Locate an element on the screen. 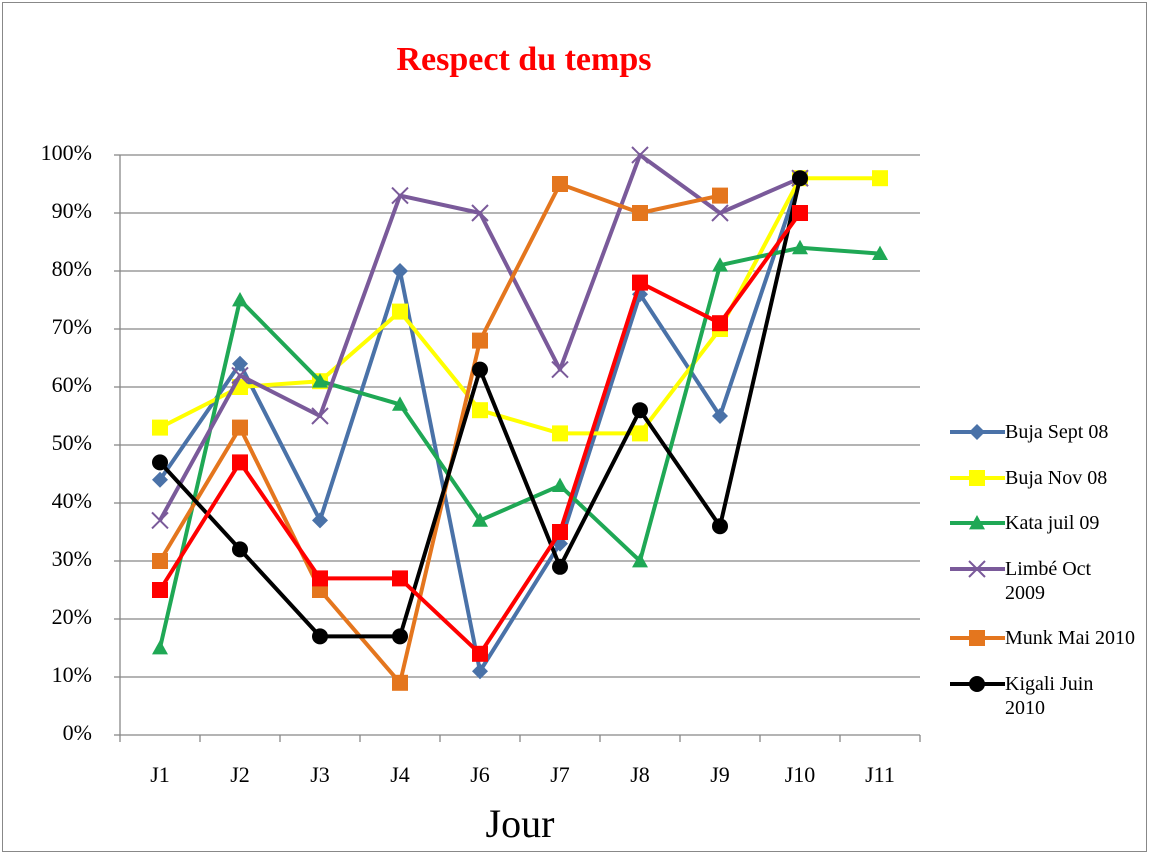  x-tick-label: J4 is located at coordinates (400, 774).